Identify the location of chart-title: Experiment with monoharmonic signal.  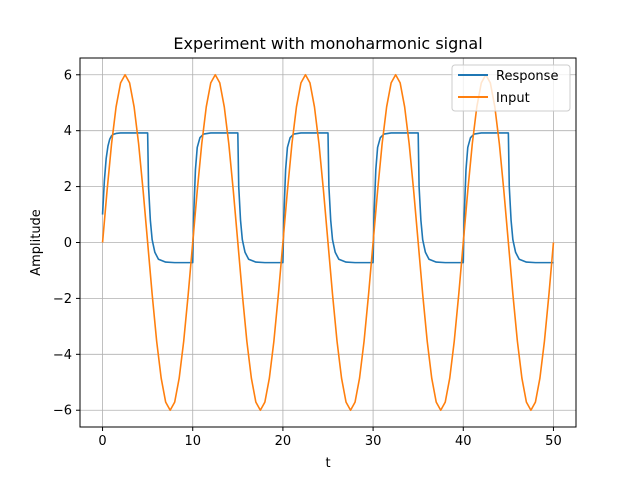
(327, 43).